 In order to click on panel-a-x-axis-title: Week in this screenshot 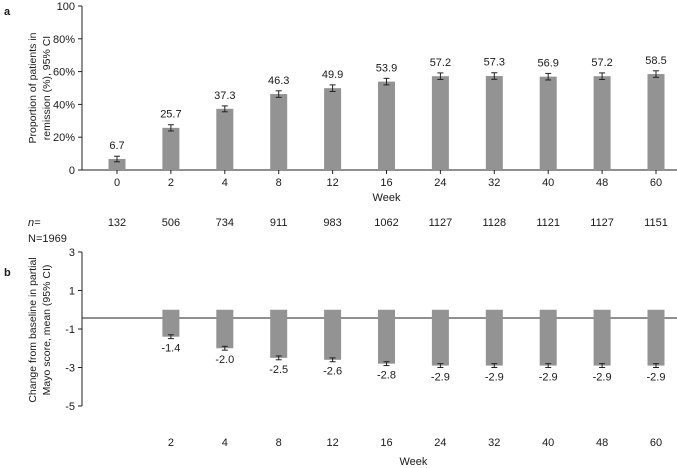, I will do `click(387, 198)`.